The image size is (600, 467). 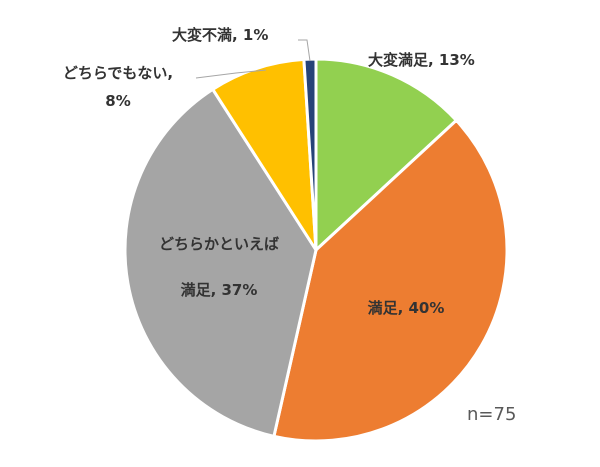 I want to click on label-dochiraka-line1: どちらかといえば, so click(x=219, y=244).